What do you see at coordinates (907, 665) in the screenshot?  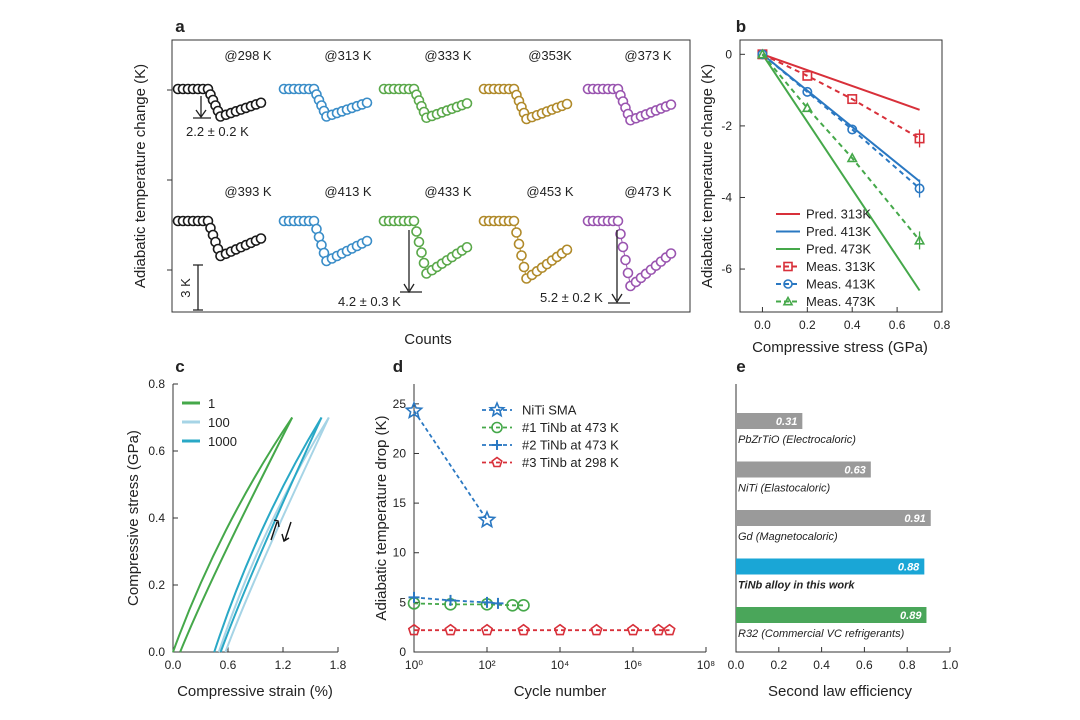 I see `panel-e-xtick-label: 0.8` at bounding box center [907, 665].